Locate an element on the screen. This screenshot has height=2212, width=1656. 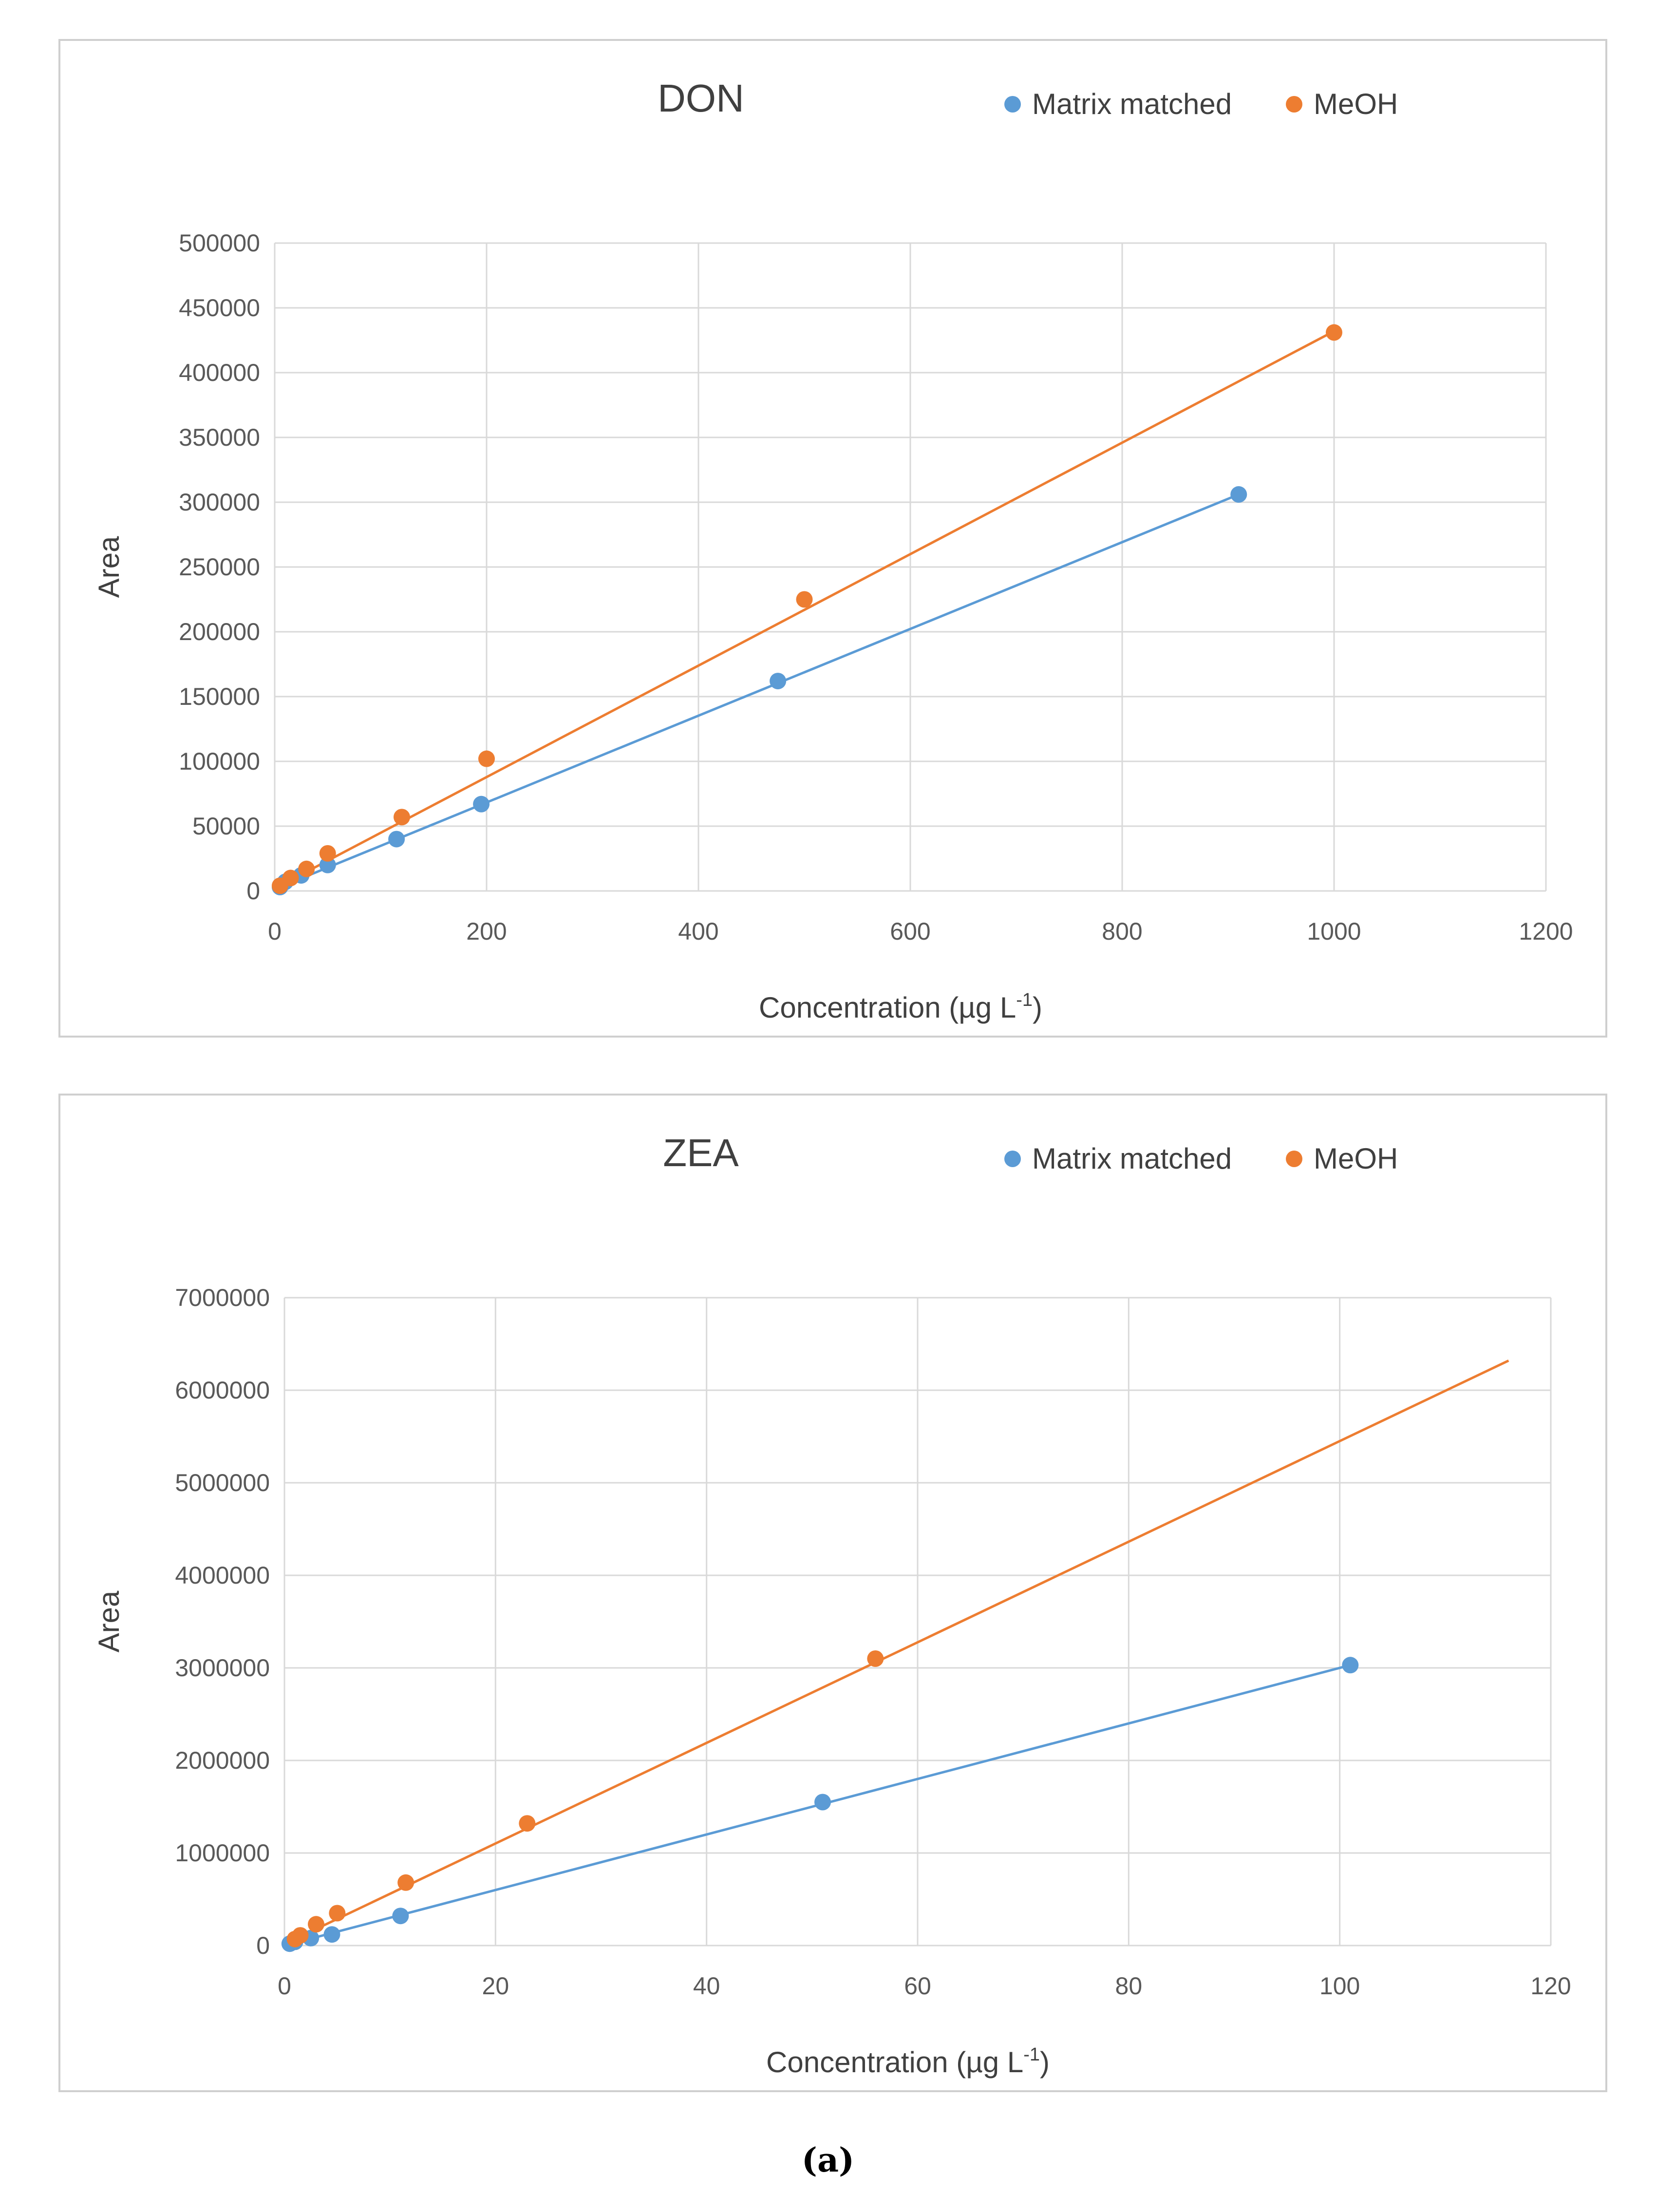
chart-0-x-tick-label: 600 is located at coordinates (910, 932).